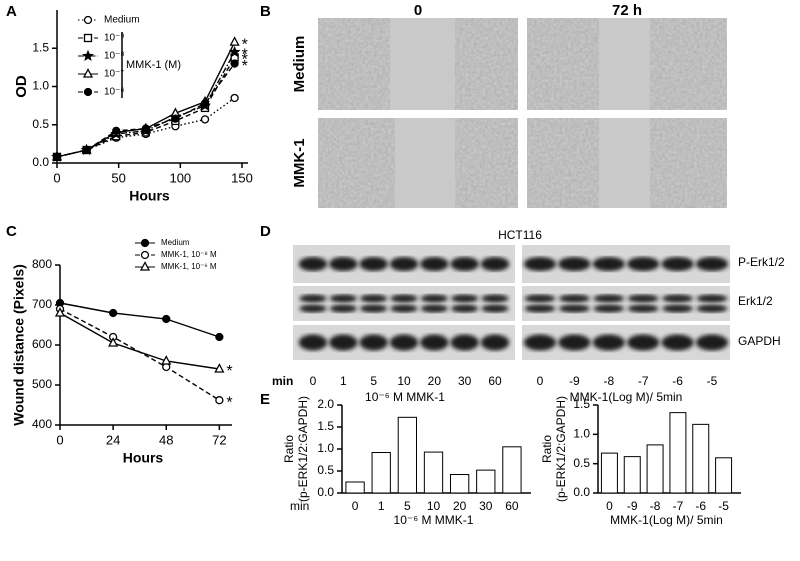 This screenshot has height=561, width=800. Describe the element at coordinates (626, 397) in the screenshot. I see `blot-caption: MMK-1(Log M)/ 5min` at that location.